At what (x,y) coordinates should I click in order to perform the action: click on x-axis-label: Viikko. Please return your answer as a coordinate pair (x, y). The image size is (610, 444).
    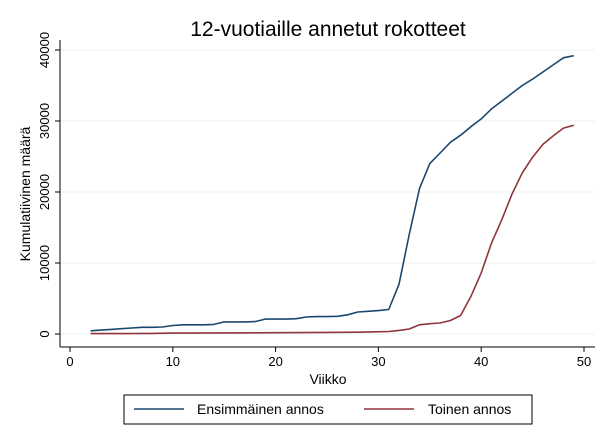
    Looking at the image, I should click on (327, 379).